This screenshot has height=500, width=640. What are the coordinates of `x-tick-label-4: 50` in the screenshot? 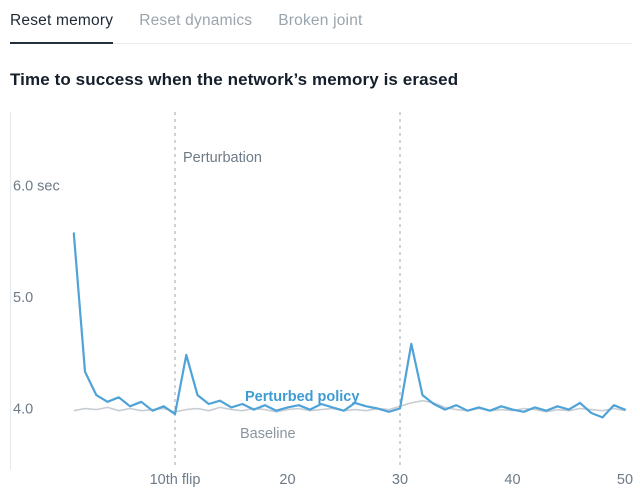 It's located at (625, 480).